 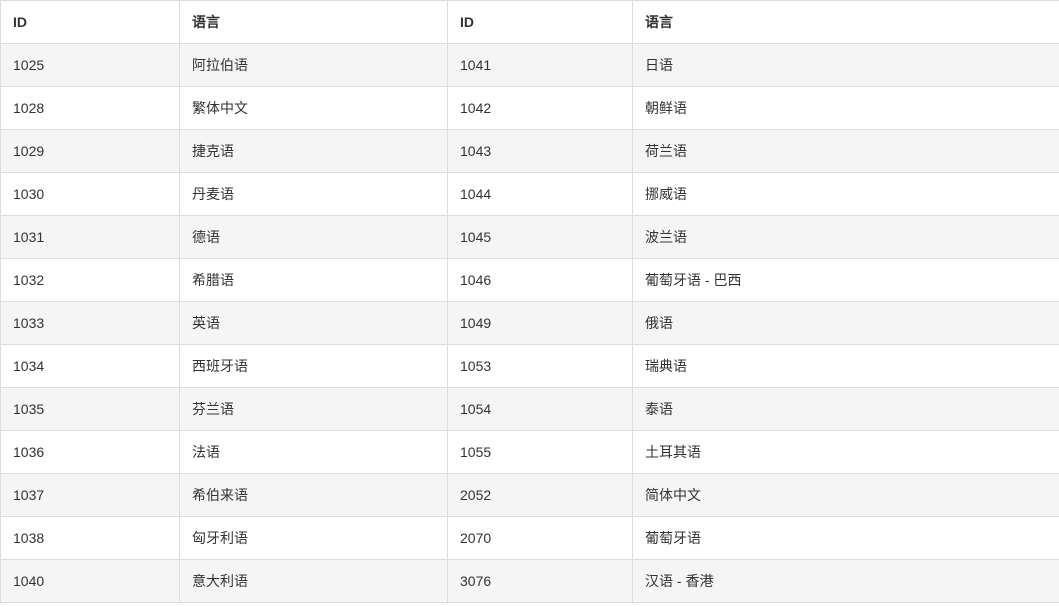 What do you see at coordinates (313, 366) in the screenshot?
I see `language-cell-left: 西班牙语` at bounding box center [313, 366].